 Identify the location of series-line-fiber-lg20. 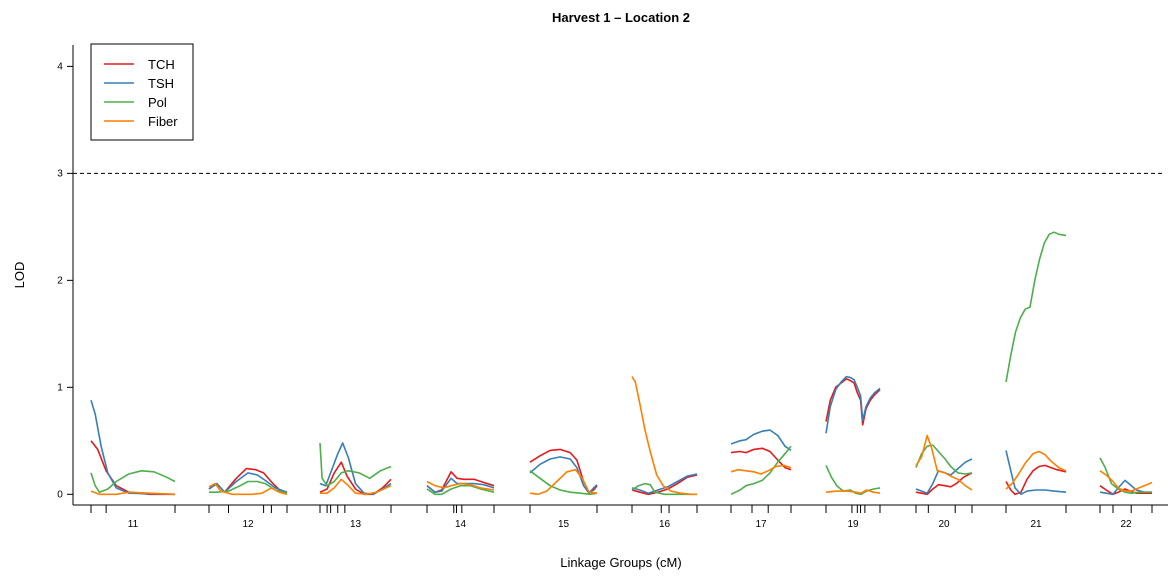
(944, 462).